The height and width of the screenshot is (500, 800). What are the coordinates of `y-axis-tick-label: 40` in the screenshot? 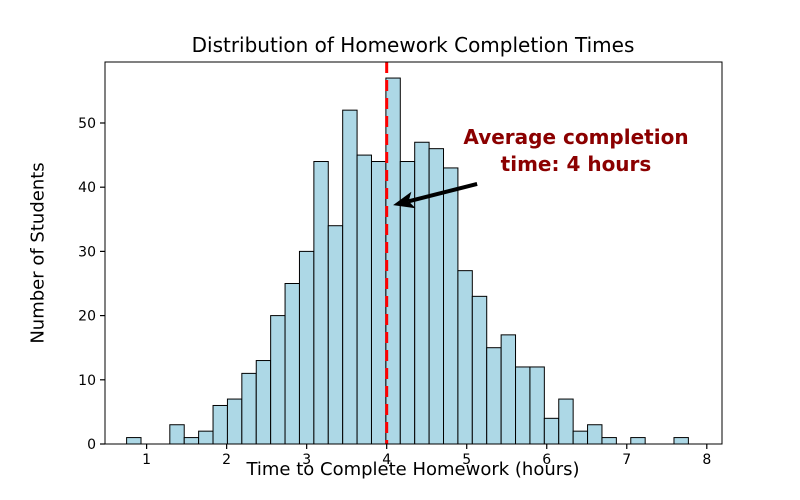 It's located at (87, 188).